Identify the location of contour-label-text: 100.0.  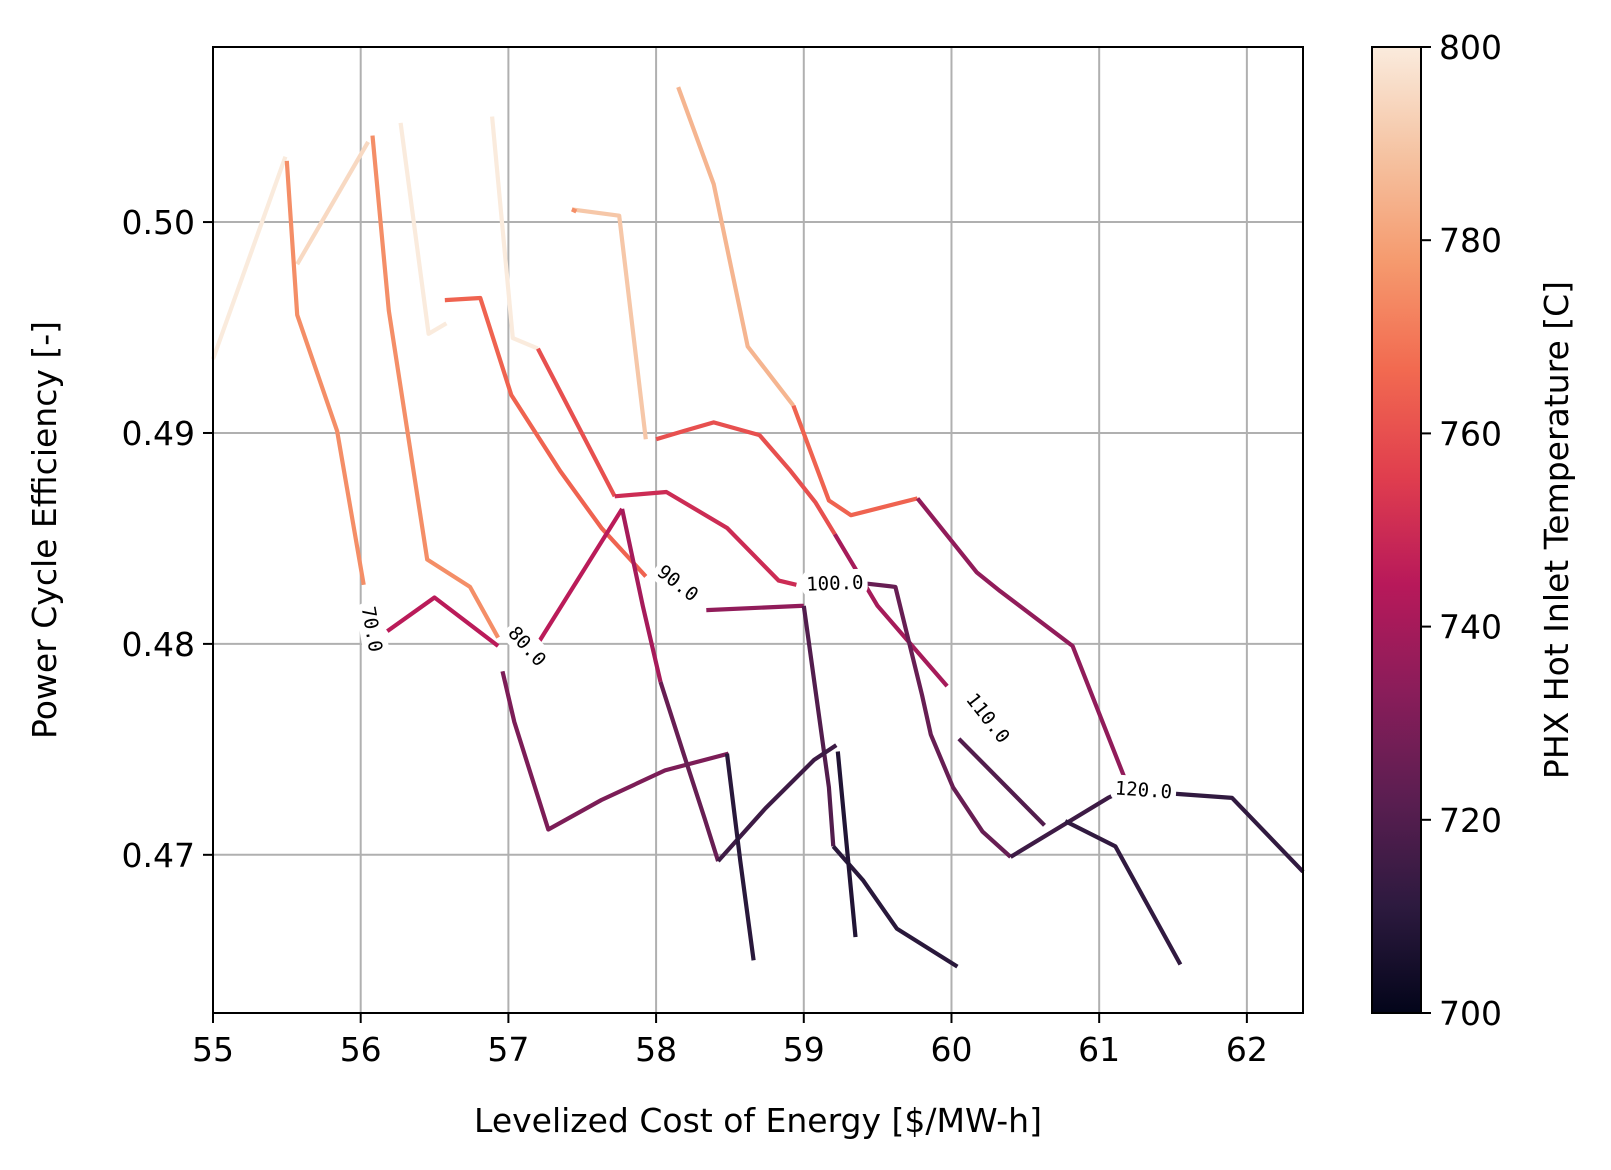
(835, 584).